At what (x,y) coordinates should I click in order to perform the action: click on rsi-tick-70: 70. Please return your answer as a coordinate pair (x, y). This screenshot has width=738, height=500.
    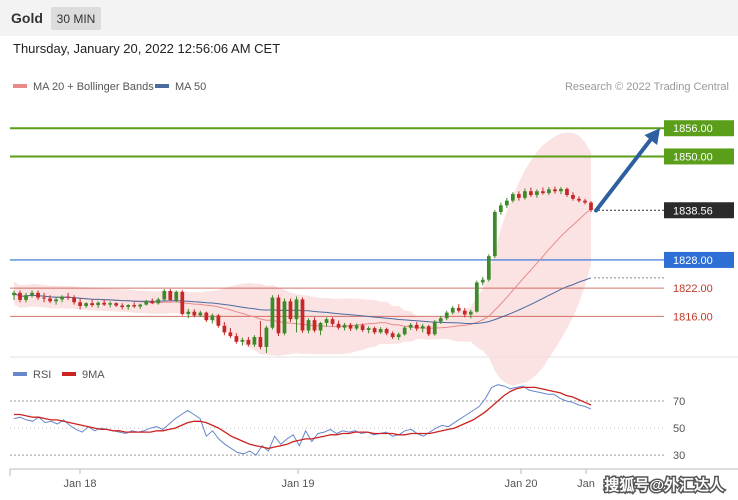
    Looking at the image, I should click on (679, 402).